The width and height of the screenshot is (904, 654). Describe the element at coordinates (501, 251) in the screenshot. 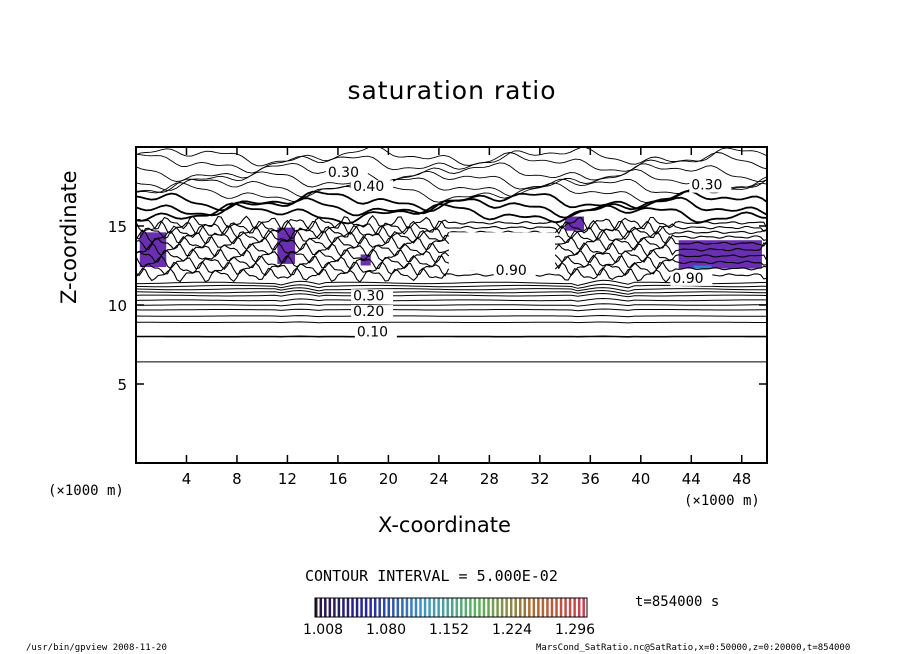

I see `saturated-plateau` at that location.